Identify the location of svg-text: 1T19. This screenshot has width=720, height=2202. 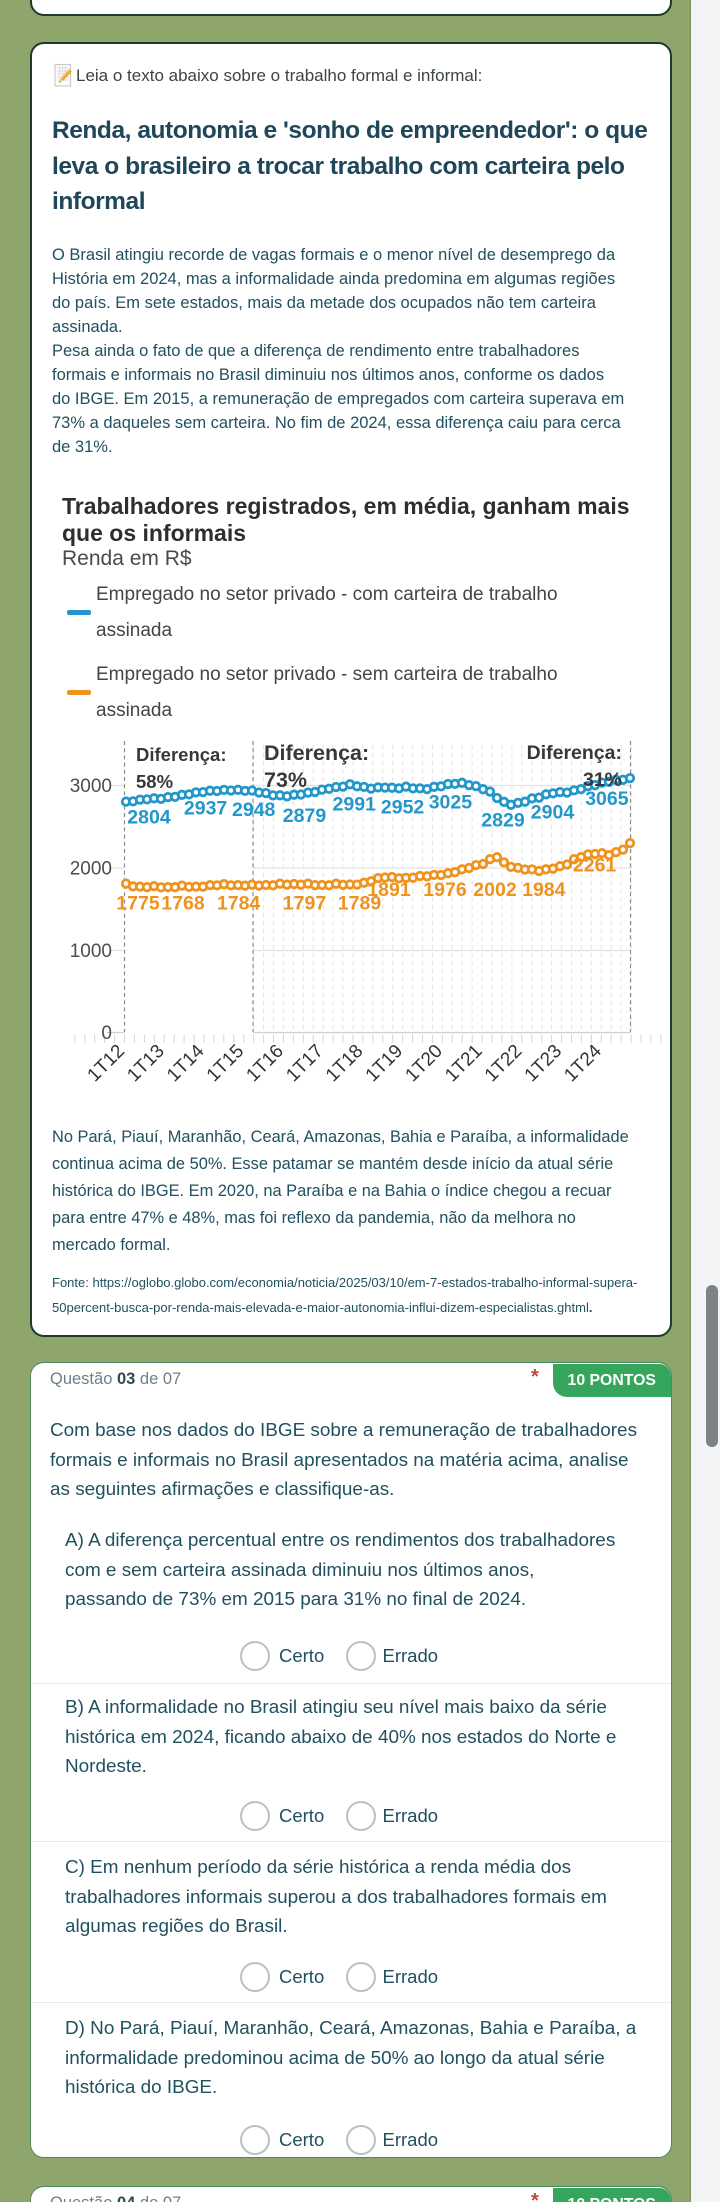
(384, 1063).